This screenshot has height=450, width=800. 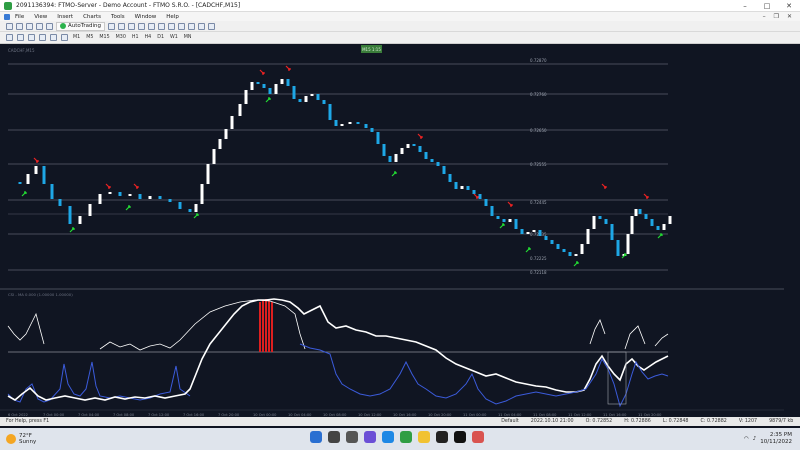 I want to click on timeframe-m15: M15, so click(x=104, y=37).